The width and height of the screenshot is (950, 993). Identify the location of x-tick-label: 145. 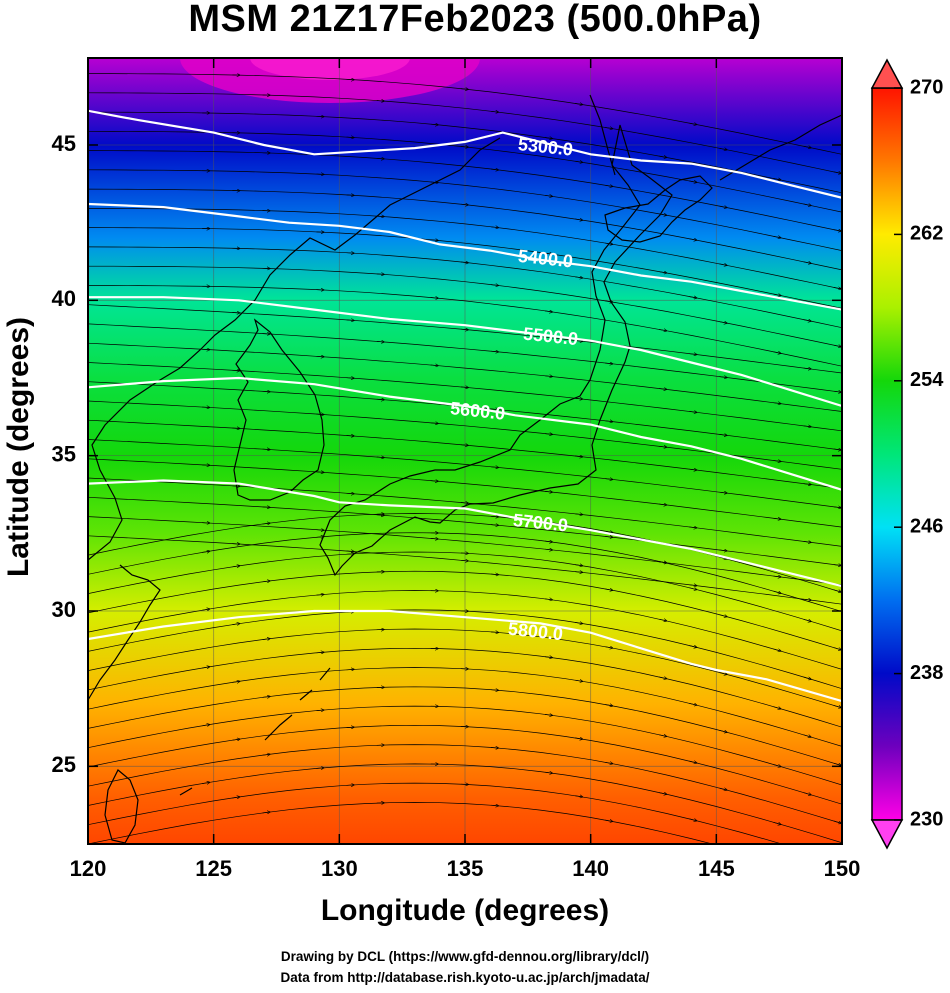
(716, 868).